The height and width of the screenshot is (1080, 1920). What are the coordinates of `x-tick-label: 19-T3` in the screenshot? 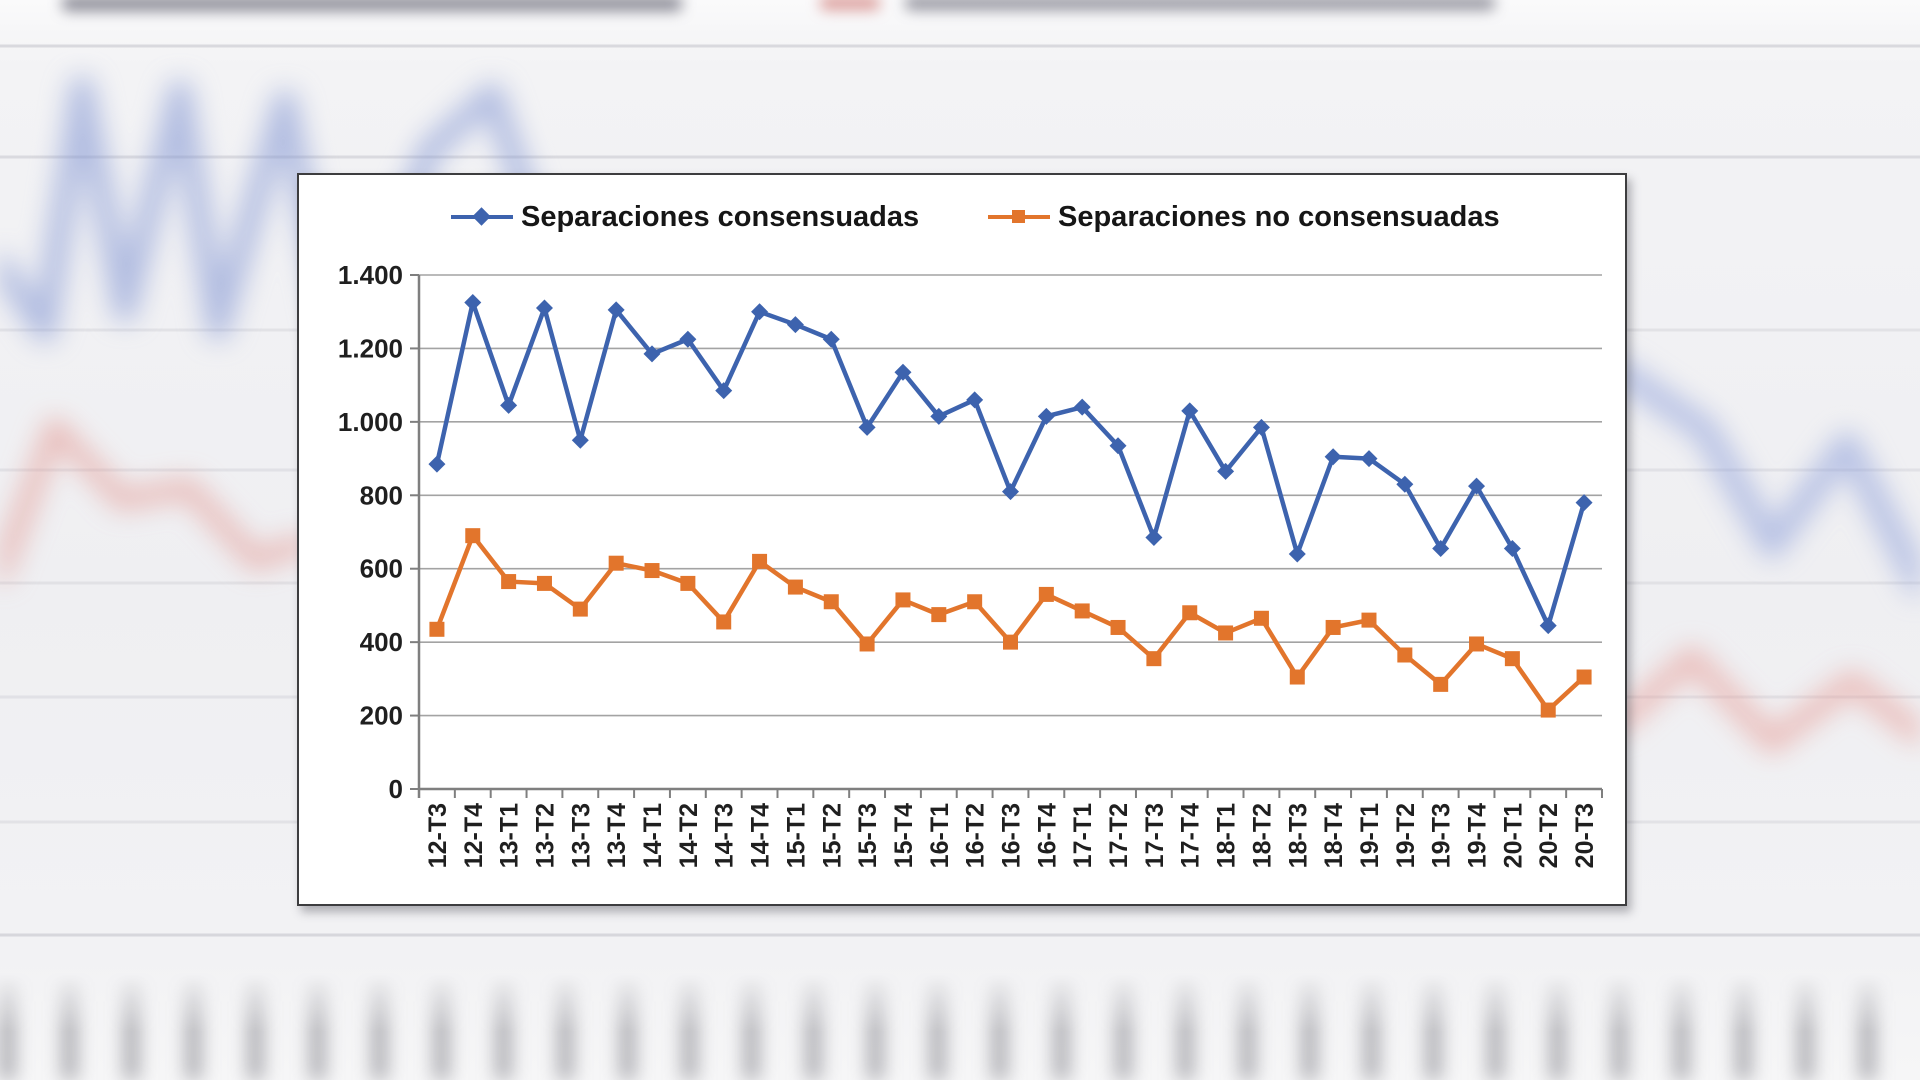 It's located at (1442, 835).